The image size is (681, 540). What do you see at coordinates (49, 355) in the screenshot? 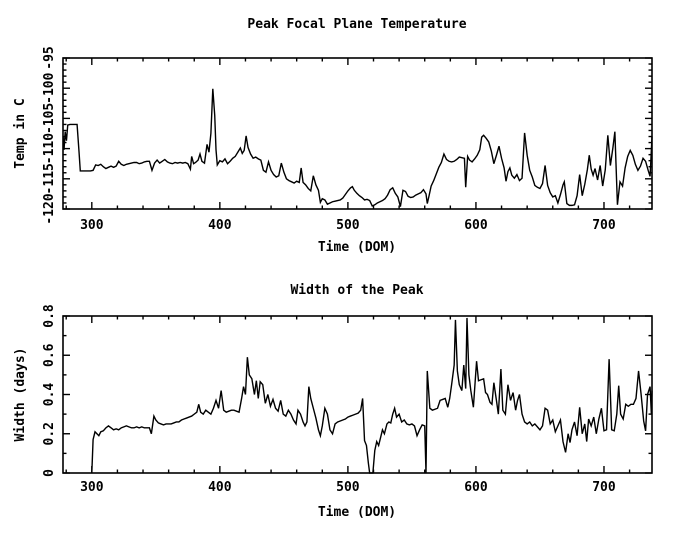
I see `y-tick-label: 0.6` at bounding box center [49, 355].